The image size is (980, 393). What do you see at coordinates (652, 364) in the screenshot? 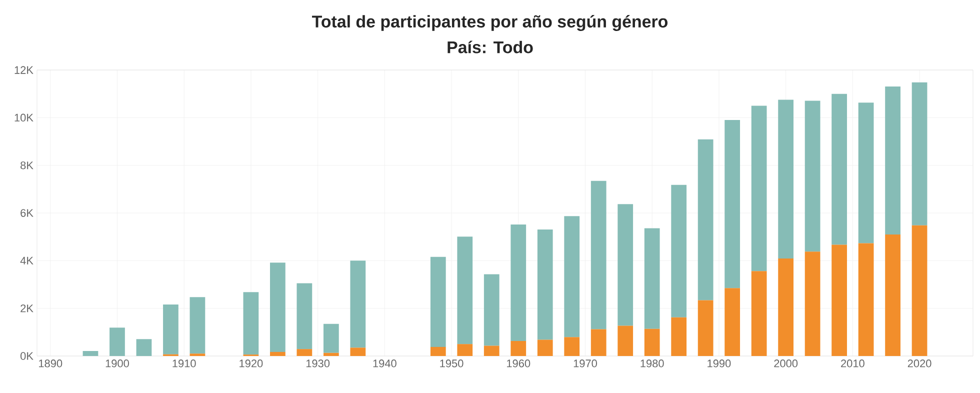
I see `x-tick-label: 1980` at bounding box center [652, 364].